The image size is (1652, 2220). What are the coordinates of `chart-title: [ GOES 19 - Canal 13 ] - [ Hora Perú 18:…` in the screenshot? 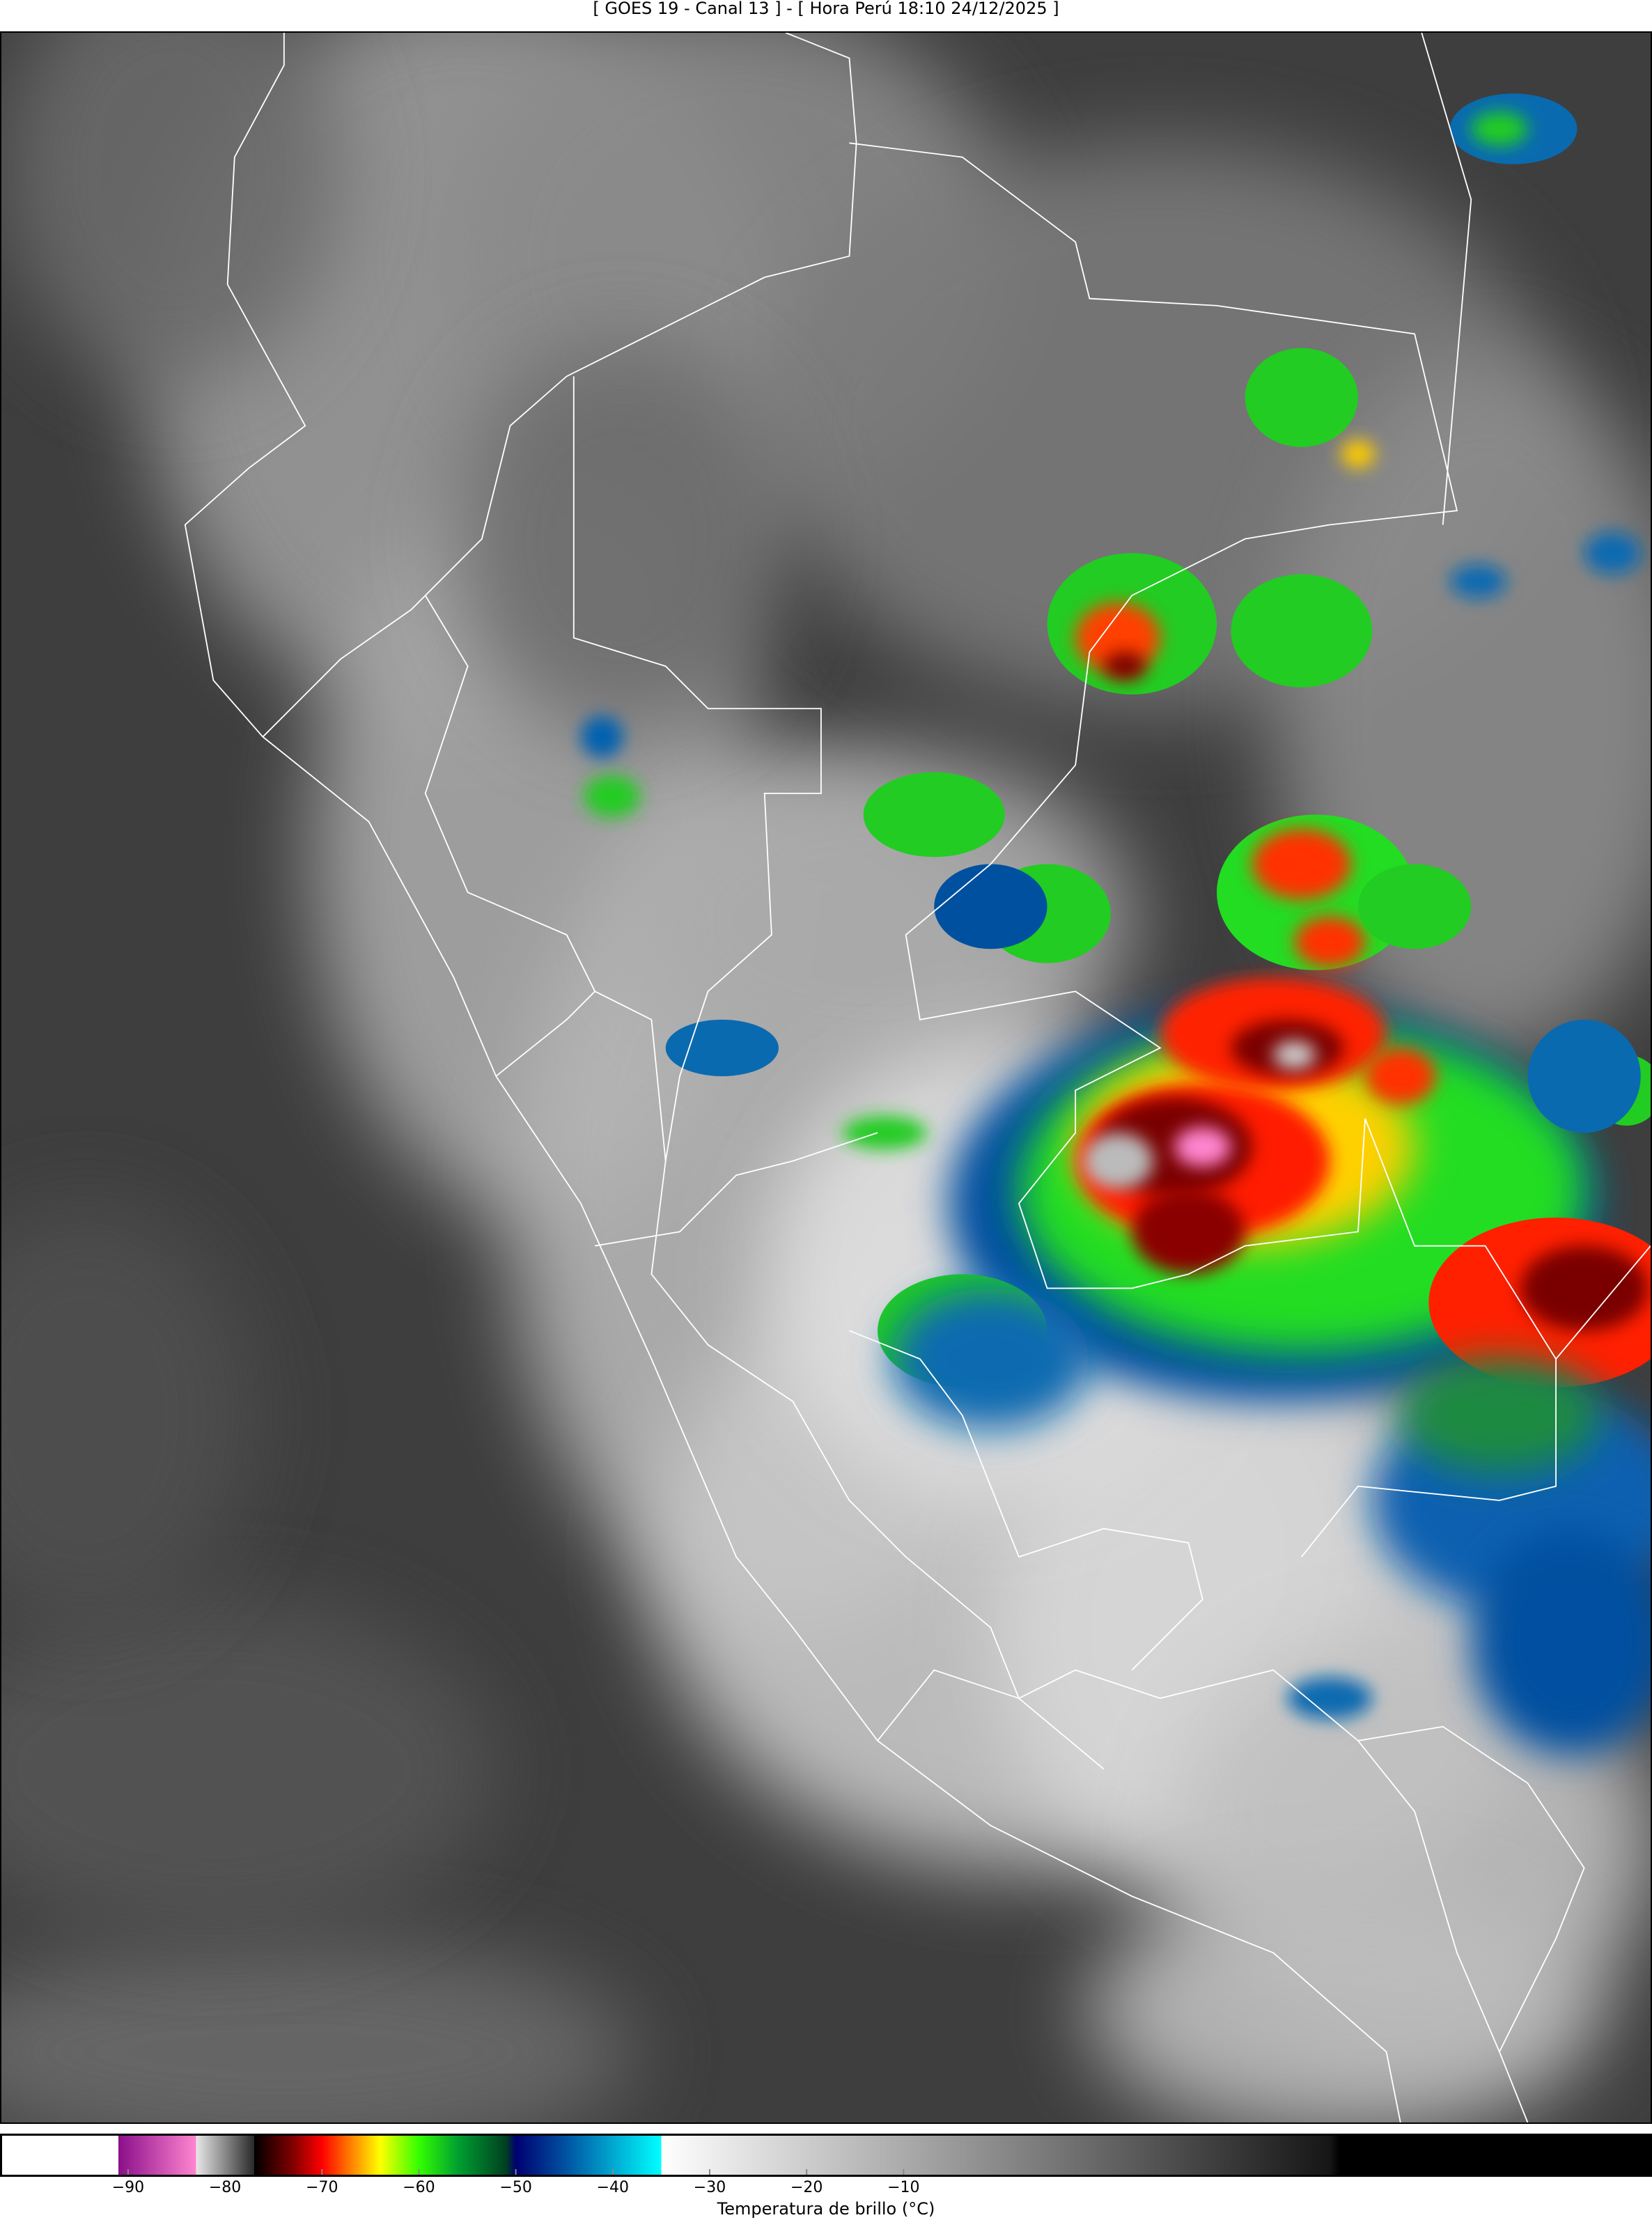 It's located at (826, 9).